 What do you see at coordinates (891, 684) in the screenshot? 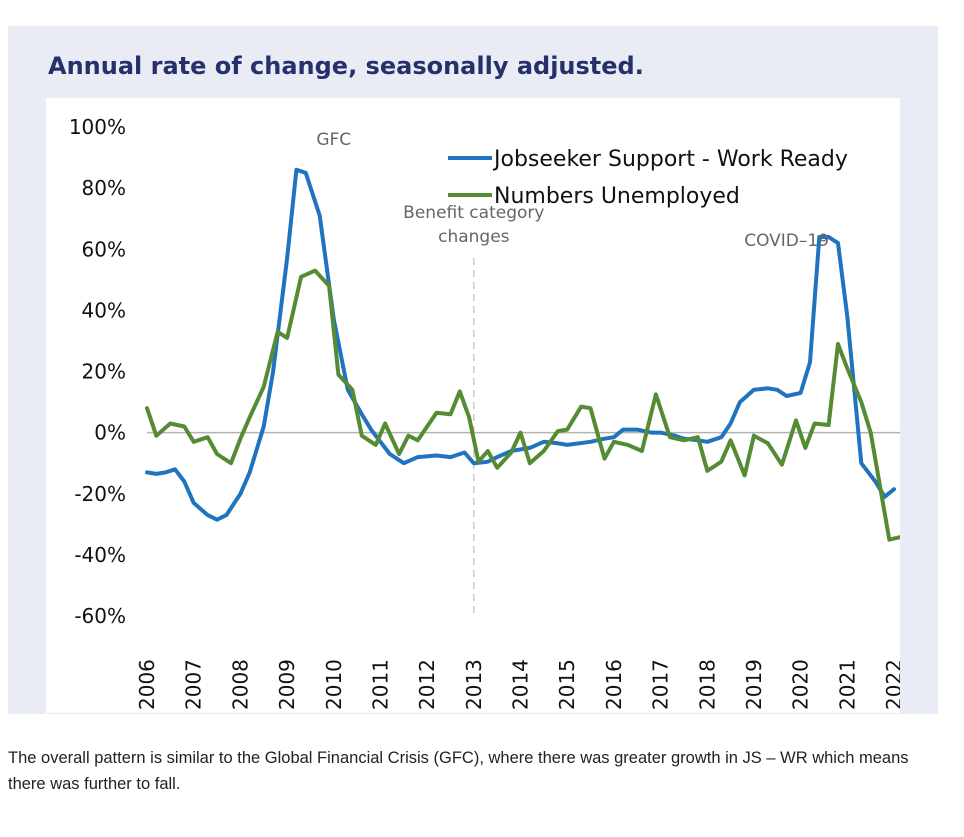
I see `x-tick-label: 2022` at bounding box center [891, 684].